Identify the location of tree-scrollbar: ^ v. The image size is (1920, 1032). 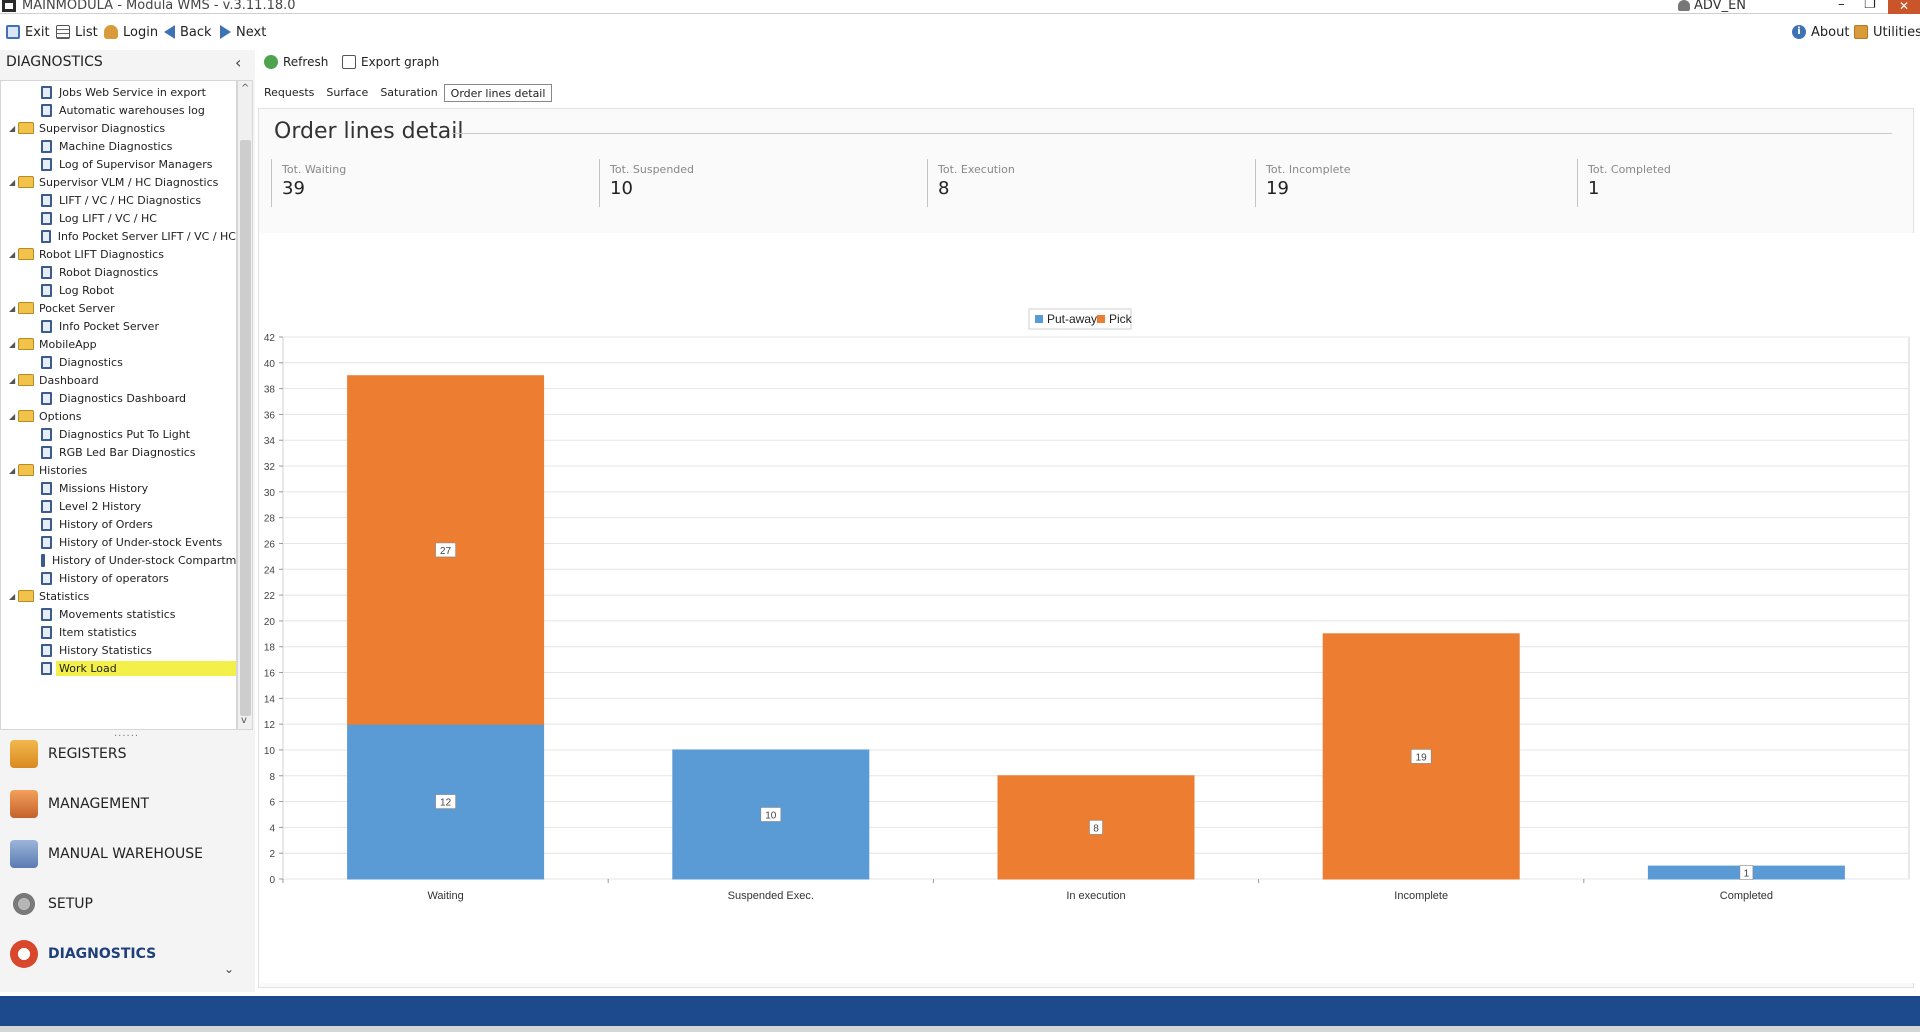
(245, 405).